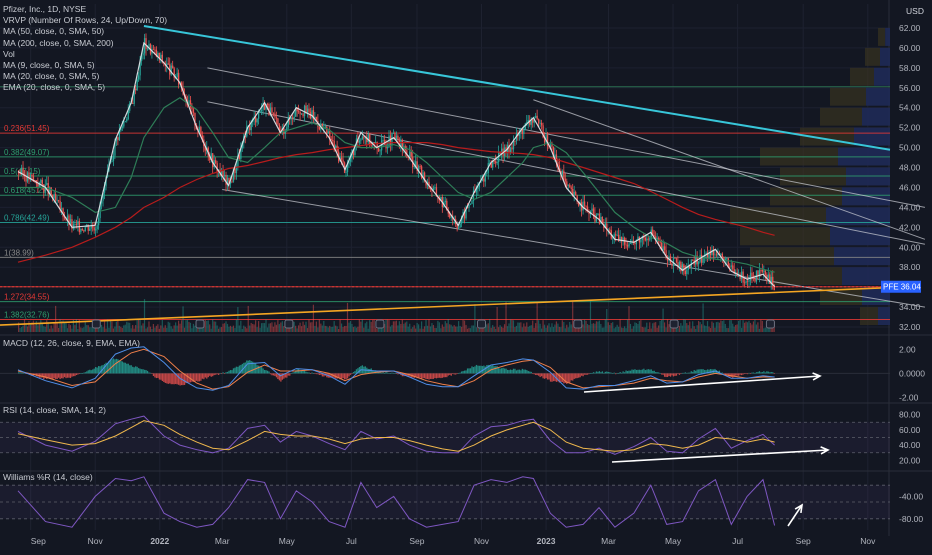 Image resolution: width=932 pixels, height=555 pixels. What do you see at coordinates (49, 65) in the screenshot?
I see `legend-ma9: MA (9, close, 0, SMA, 5)` at bounding box center [49, 65].